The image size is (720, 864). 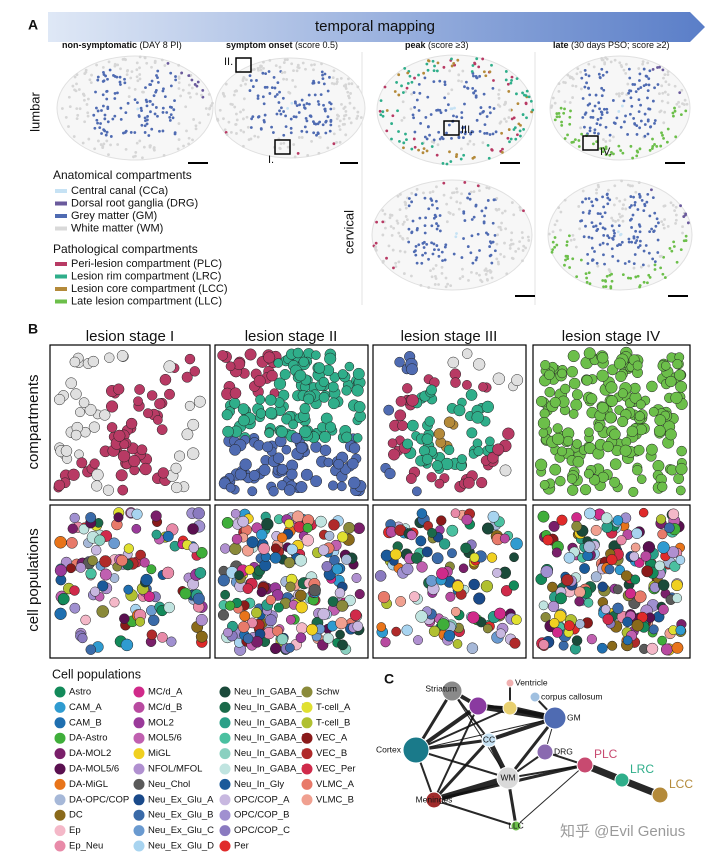 I want to click on node-label: LCC, so click(x=681, y=784).